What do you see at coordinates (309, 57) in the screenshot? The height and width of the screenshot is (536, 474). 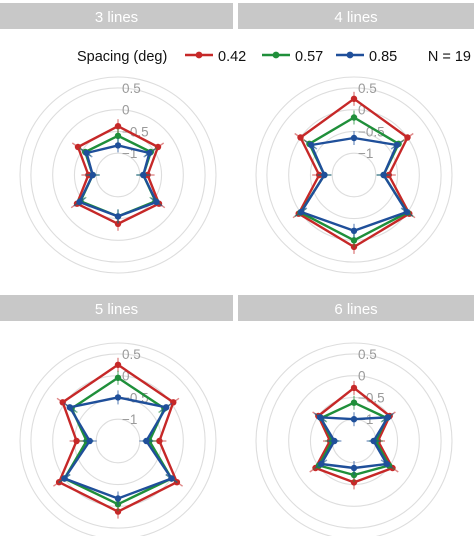 I see `legend-label-0.57: 0.57` at bounding box center [309, 57].